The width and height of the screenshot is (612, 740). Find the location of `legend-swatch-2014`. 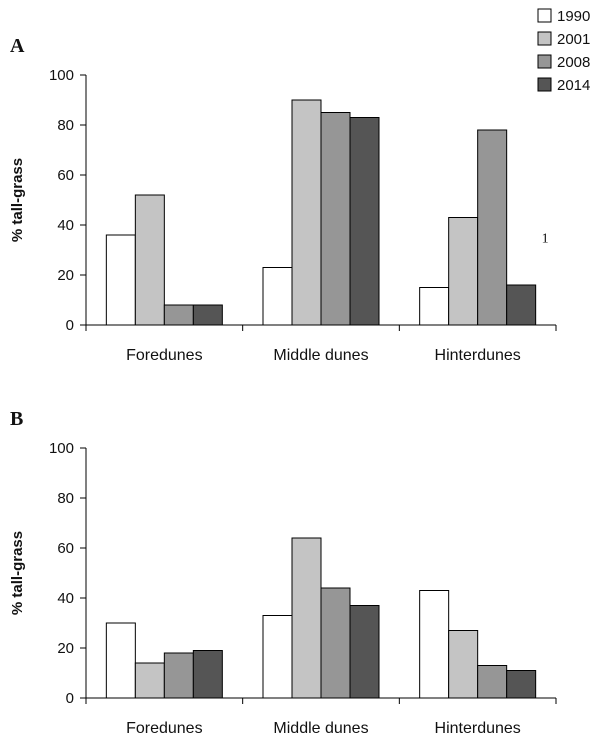

legend-swatch-2014 is located at coordinates (544, 84).